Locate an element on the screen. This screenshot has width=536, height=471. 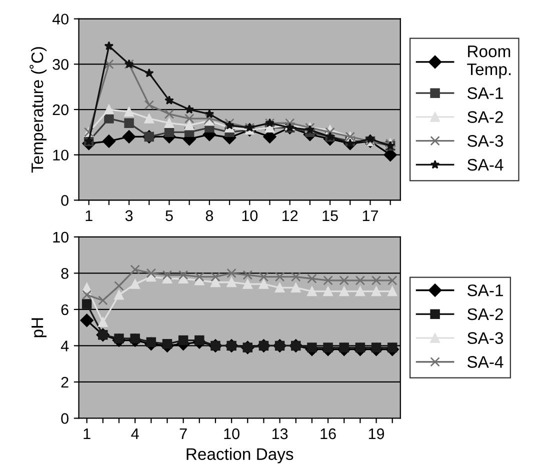
x-tick-label: 4 is located at coordinates (135, 434).